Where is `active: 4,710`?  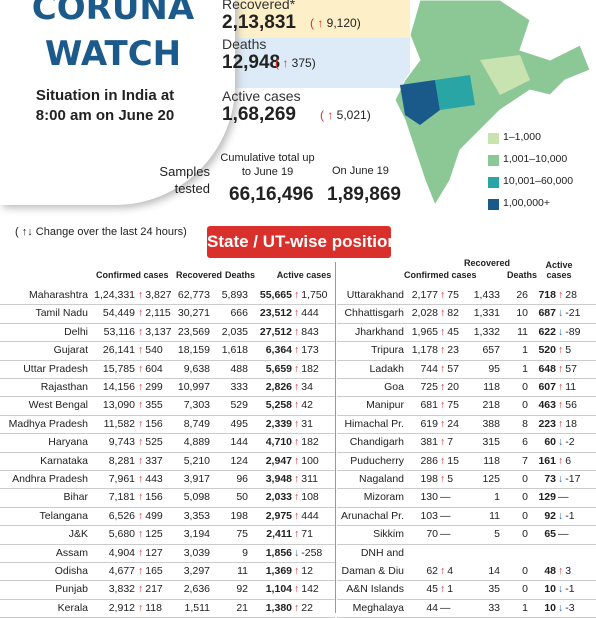
active: 4,710 is located at coordinates (278, 442).